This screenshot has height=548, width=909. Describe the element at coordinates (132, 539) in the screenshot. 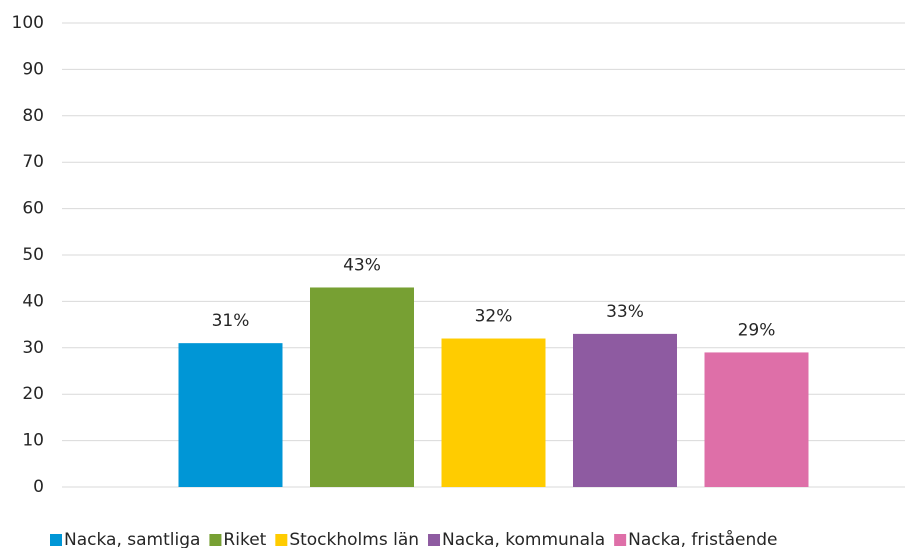

I see `legend-label: Nacka, samtliga` at that location.